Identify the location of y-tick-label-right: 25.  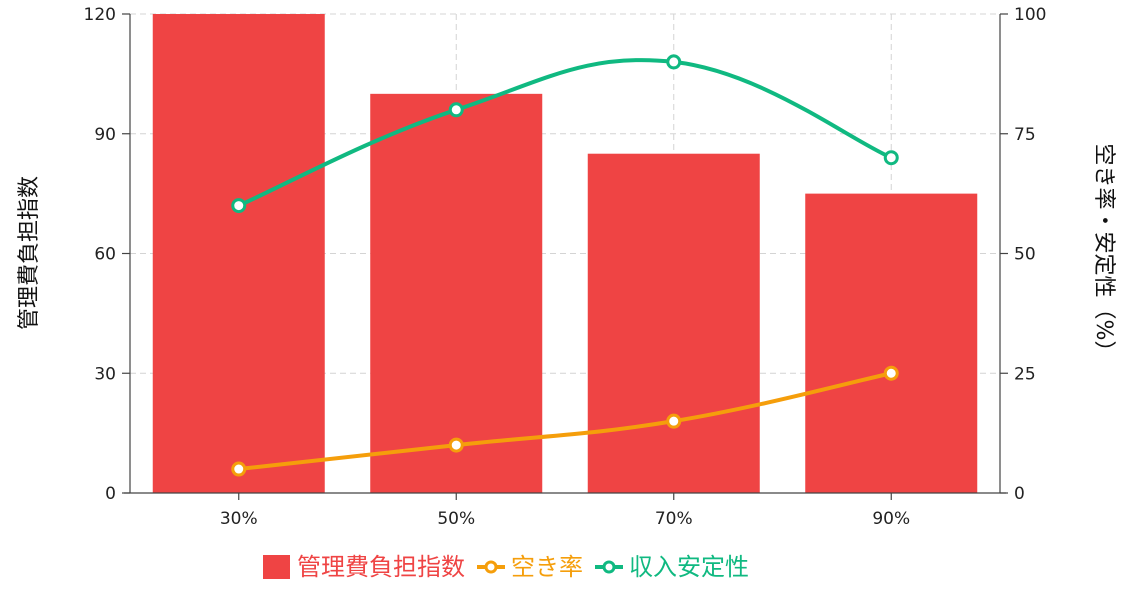
(1025, 374).